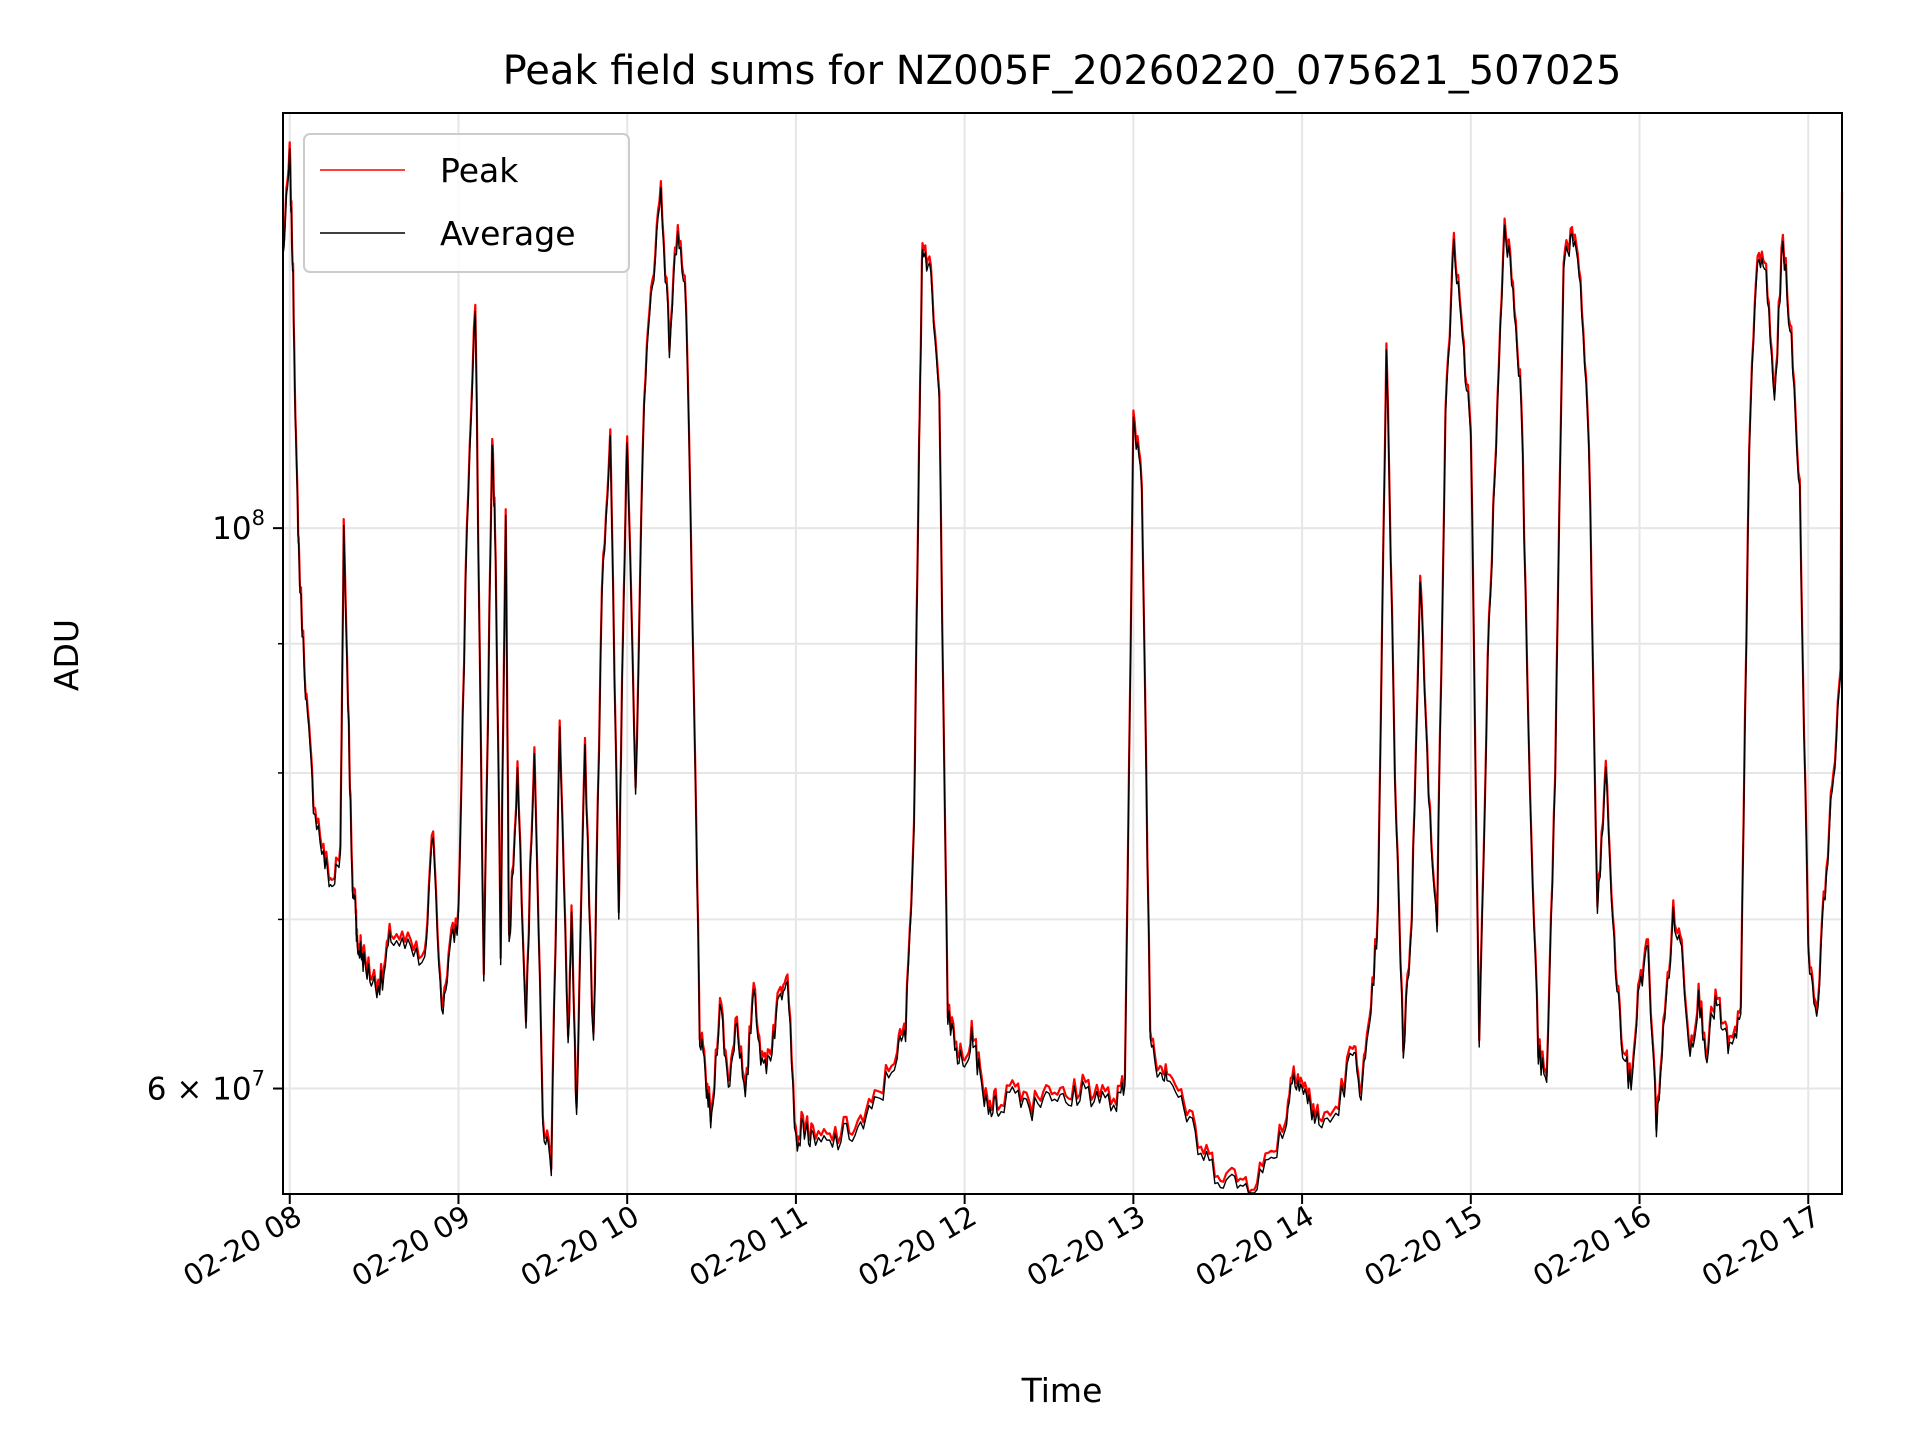 Image resolution: width=1920 pixels, height=1440 pixels. What do you see at coordinates (258, 518) in the screenshot?
I see `y-tick-label-exponent: 8` at bounding box center [258, 518].